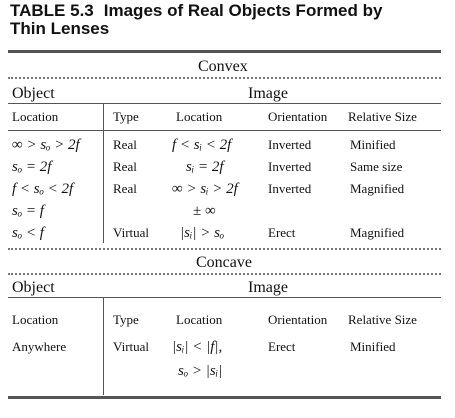 The width and height of the screenshot is (455, 418). Describe the element at coordinates (46, 145) in the screenshot. I see `object-location: ∞ > sₒ > 2f` at that location.